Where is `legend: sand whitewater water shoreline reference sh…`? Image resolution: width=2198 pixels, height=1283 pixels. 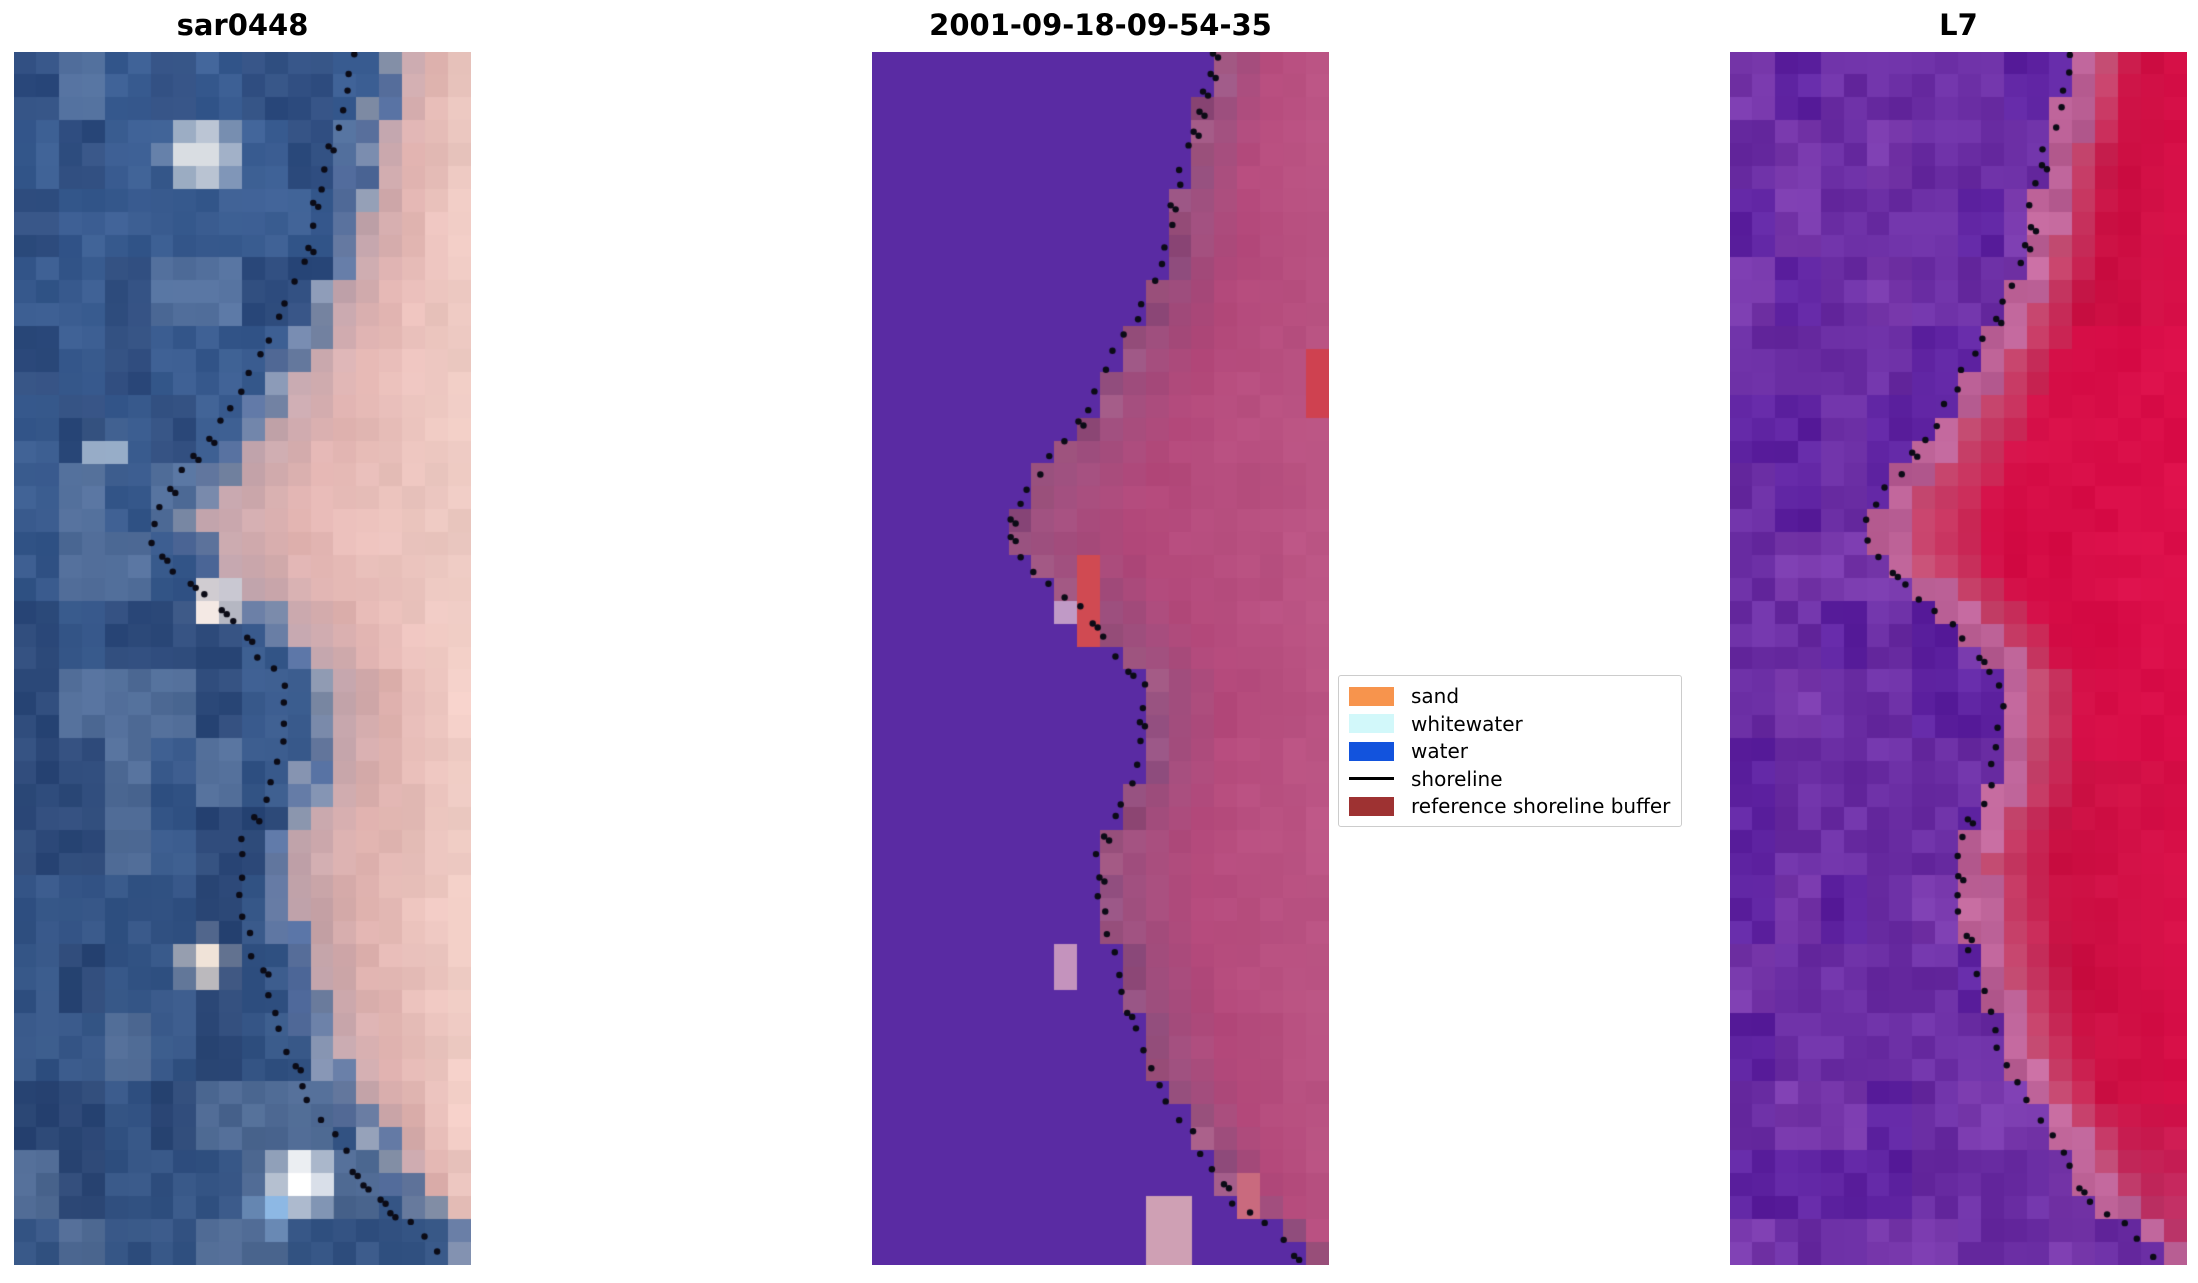
legend: sand whitewater water shoreline reference sh… is located at coordinates (1510, 751).